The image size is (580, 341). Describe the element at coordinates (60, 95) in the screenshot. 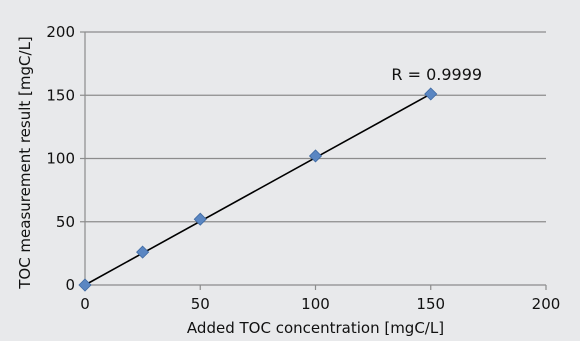

I see `y-tick-label: 150` at that location.